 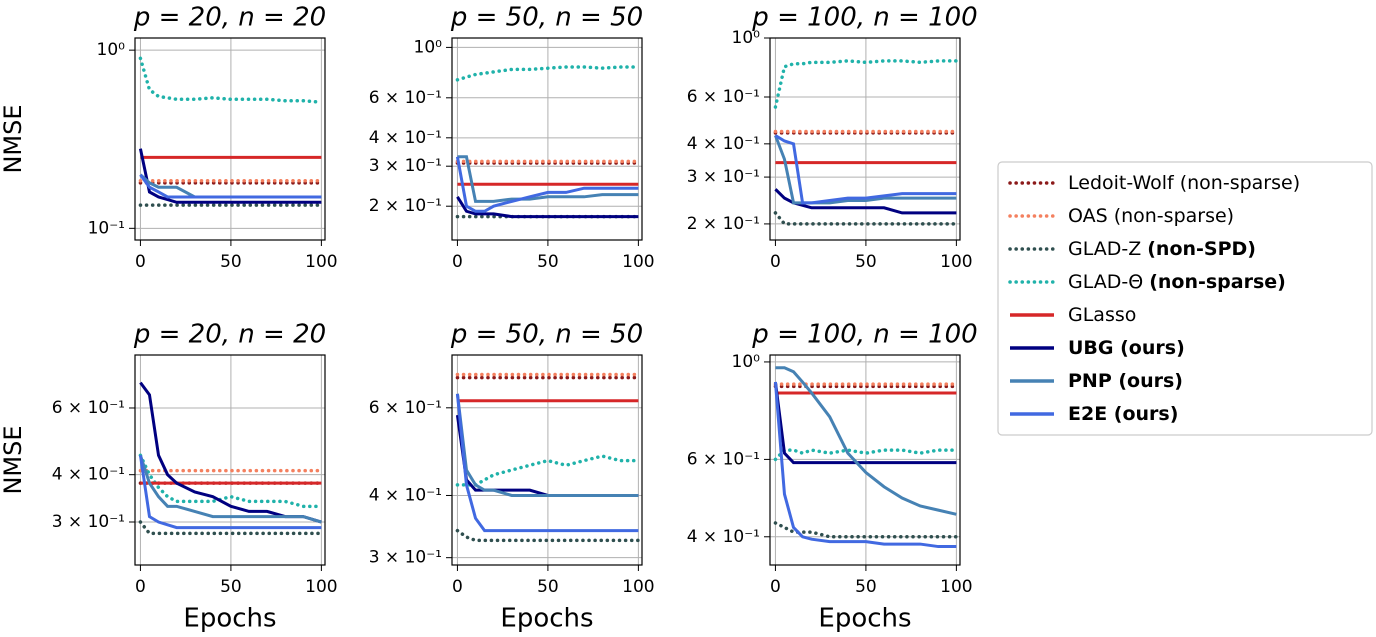 I want to click on legend-label: Ledoit-Wolf (non-sparse), so click(x=1184, y=183).